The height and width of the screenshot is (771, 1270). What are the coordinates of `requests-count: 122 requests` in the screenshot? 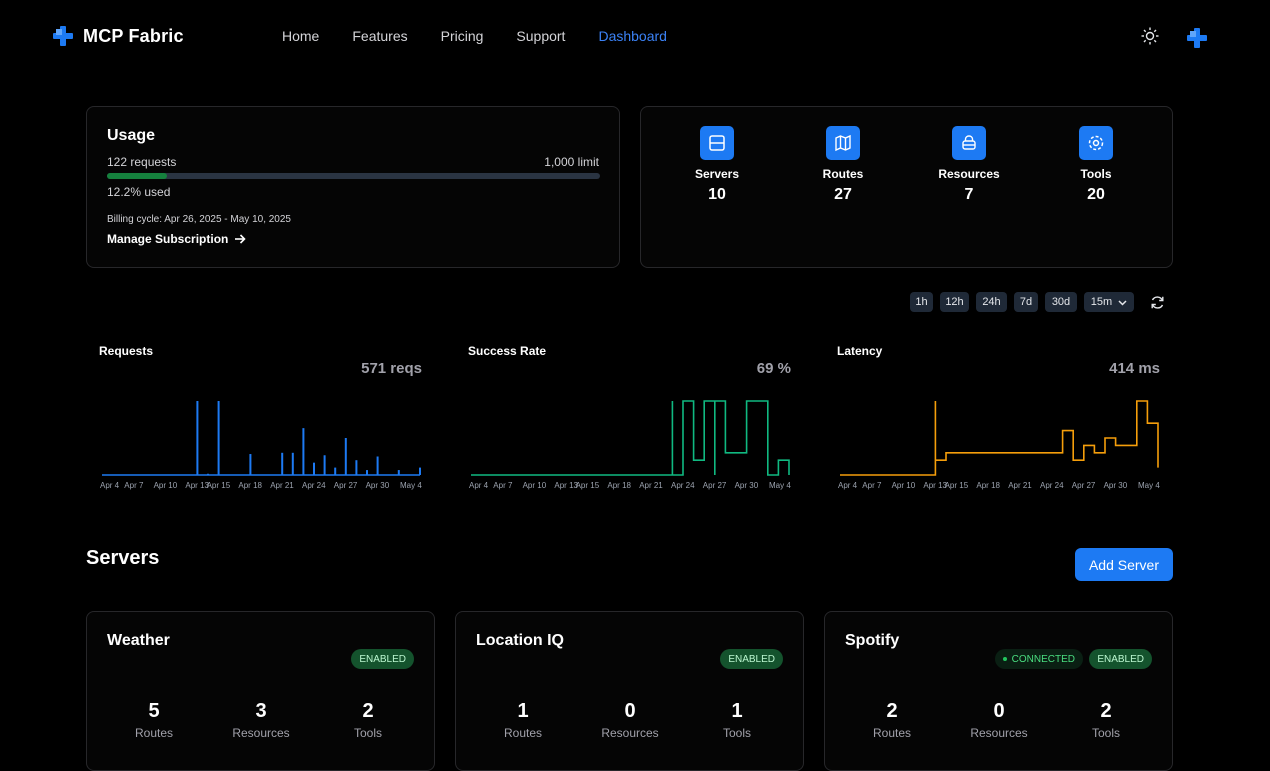 It's located at (142, 162).